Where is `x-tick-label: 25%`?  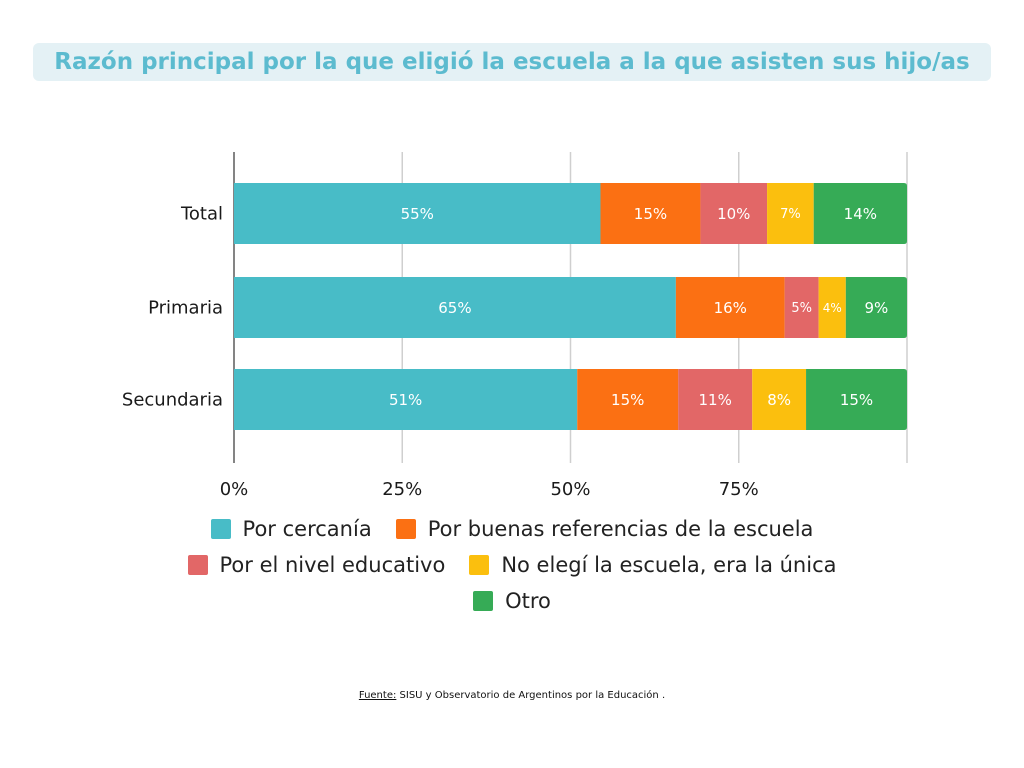 x-tick-label: 25% is located at coordinates (402, 489).